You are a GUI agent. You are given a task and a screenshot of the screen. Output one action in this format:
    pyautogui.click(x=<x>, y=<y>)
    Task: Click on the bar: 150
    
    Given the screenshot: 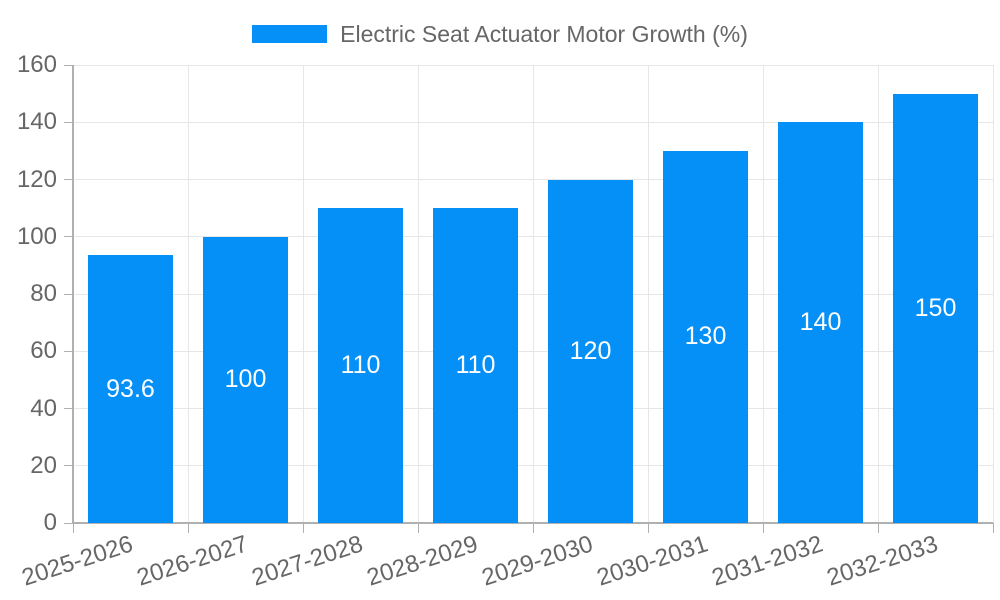 What is the action you would take?
    pyautogui.click(x=935, y=308)
    